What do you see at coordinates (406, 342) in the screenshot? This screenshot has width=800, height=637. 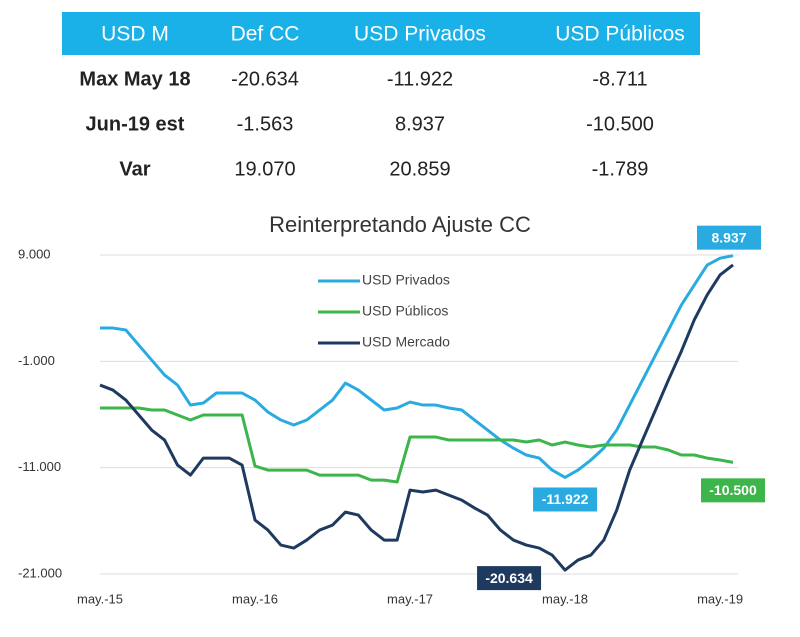 I see `legend-label: USD Mercado` at bounding box center [406, 342].